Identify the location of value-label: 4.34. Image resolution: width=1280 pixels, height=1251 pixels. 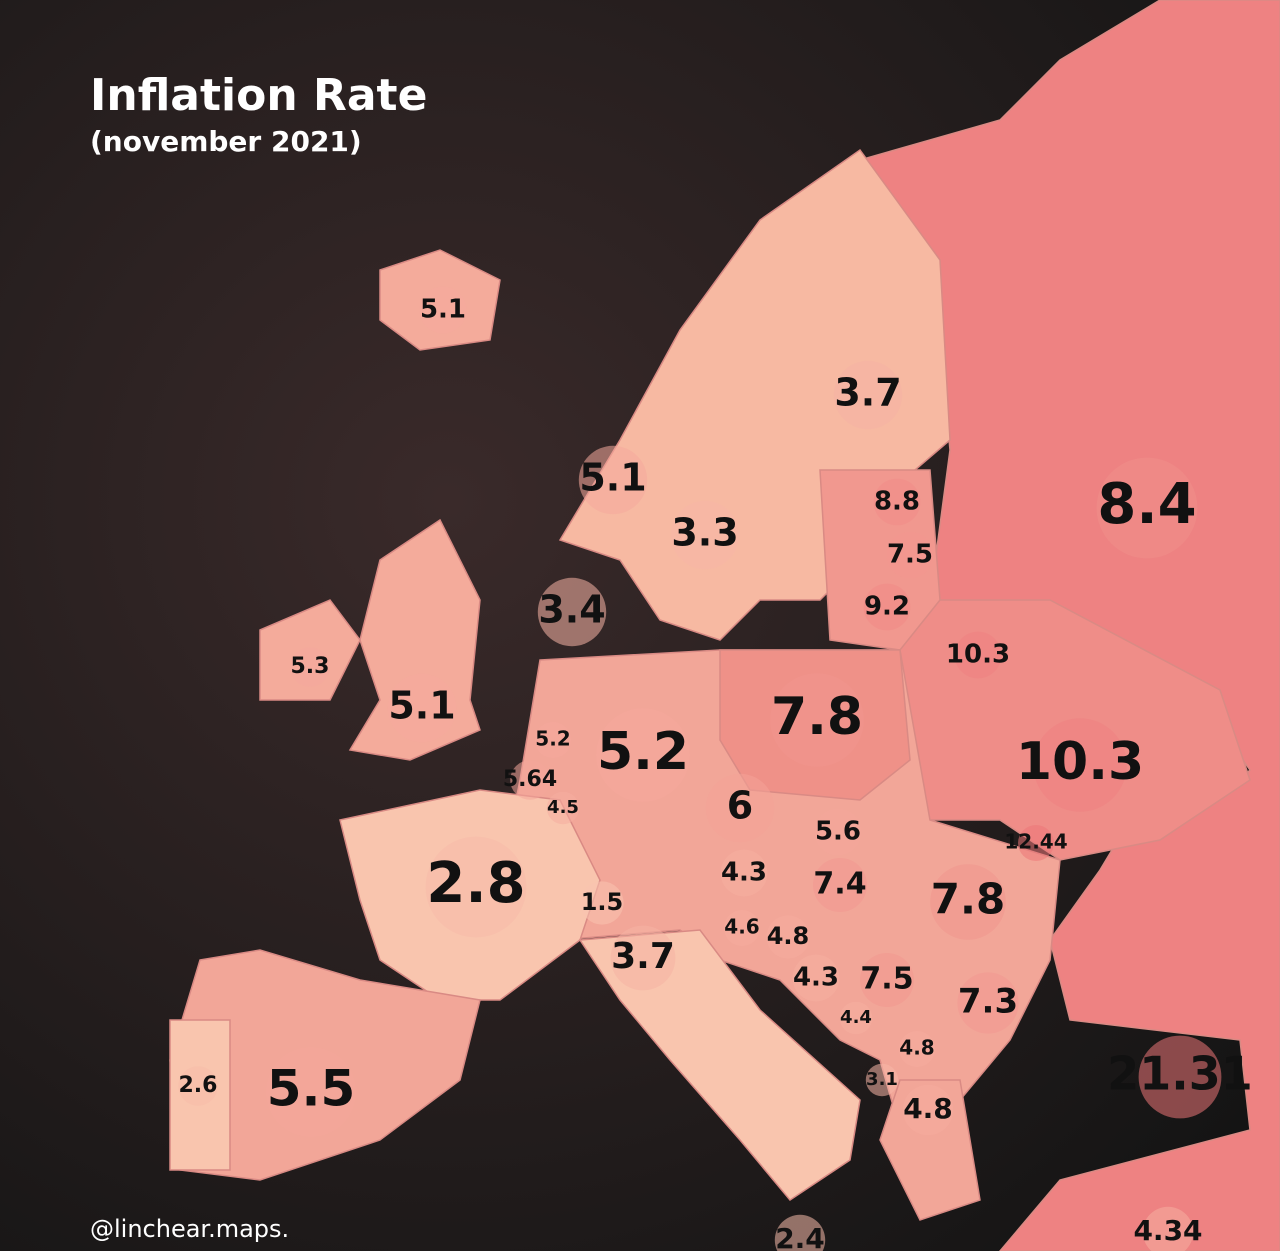
(1167, 1230).